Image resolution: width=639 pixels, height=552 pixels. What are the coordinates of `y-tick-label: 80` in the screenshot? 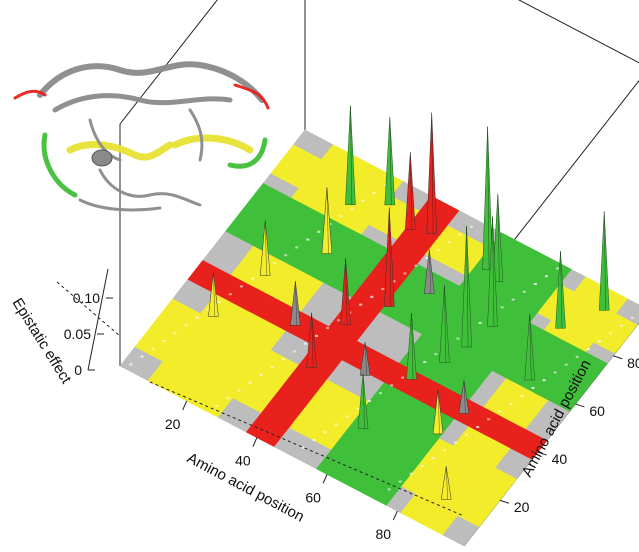 It's located at (633, 363).